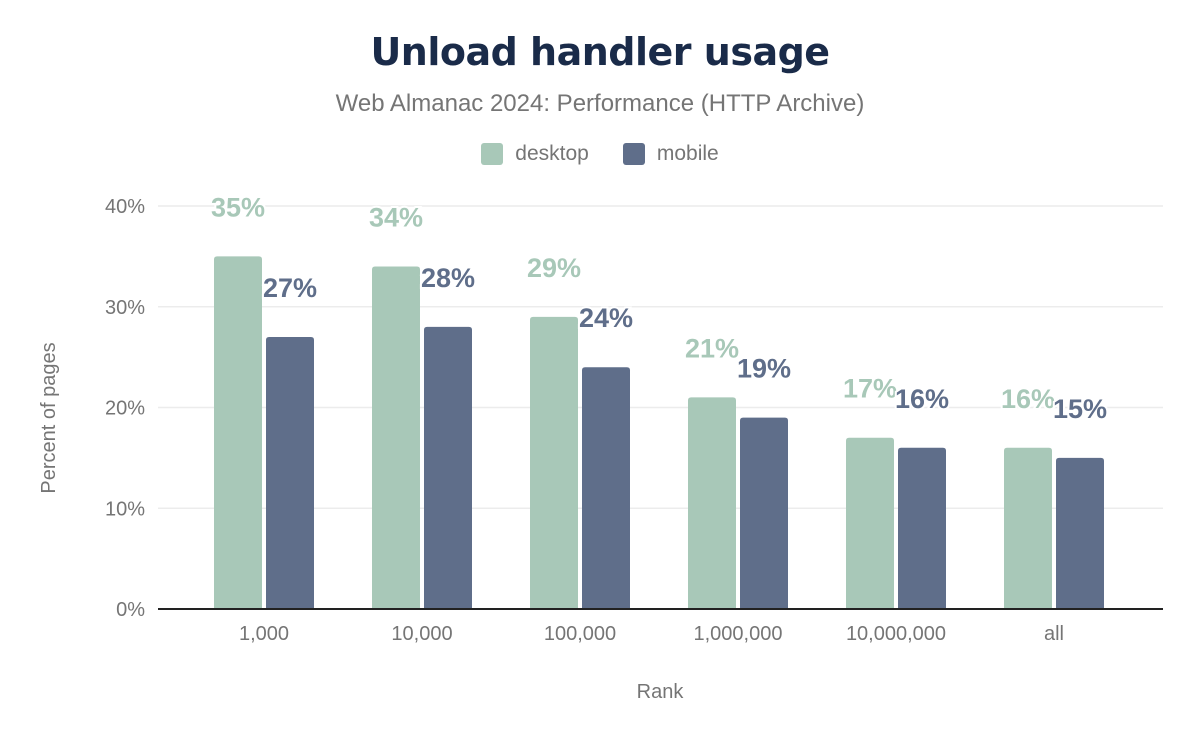 The height and width of the screenshot is (742, 1200). I want to click on y-tick-label: 30%, so click(125, 308).